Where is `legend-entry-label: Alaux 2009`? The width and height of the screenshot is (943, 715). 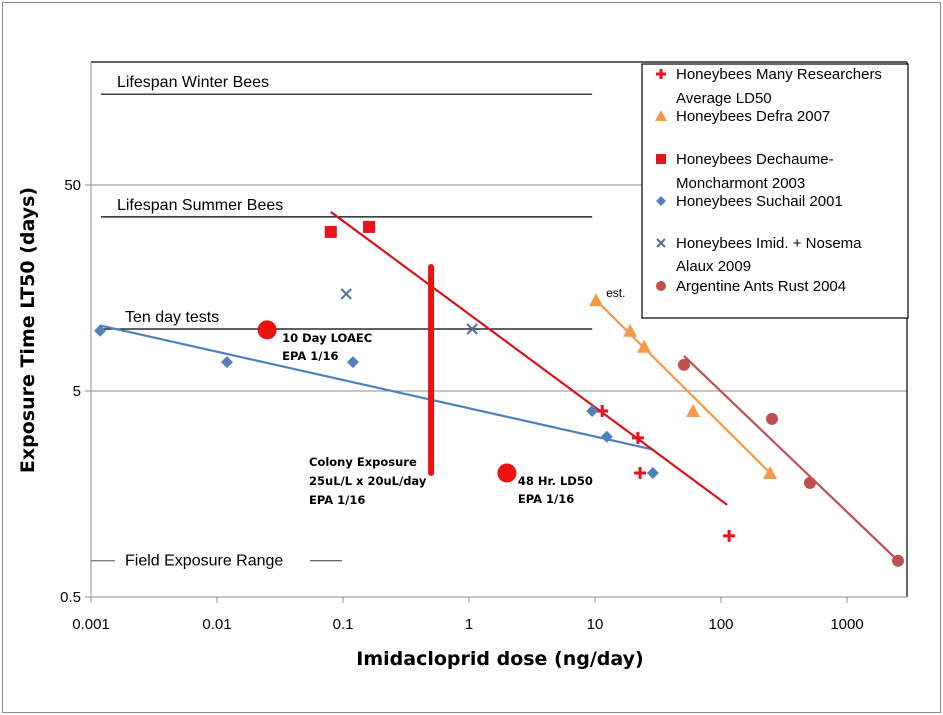 legend-entry-label: Alaux 2009 is located at coordinates (713, 266).